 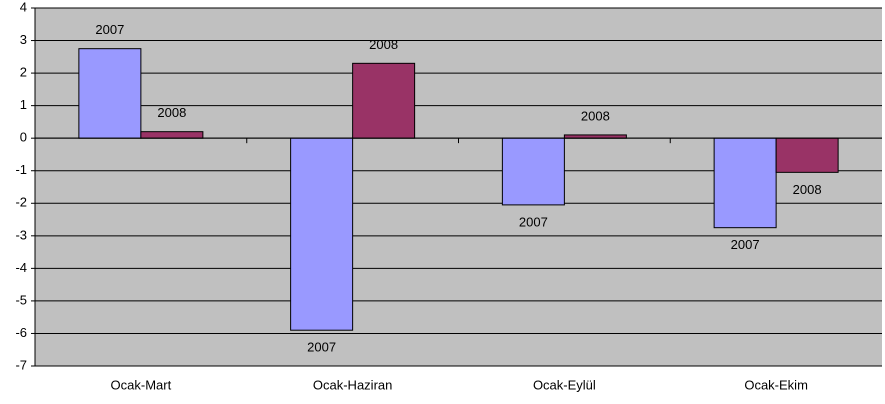 What do you see at coordinates (23, 7) in the screenshot?
I see `y-tick-label: 4` at bounding box center [23, 7].